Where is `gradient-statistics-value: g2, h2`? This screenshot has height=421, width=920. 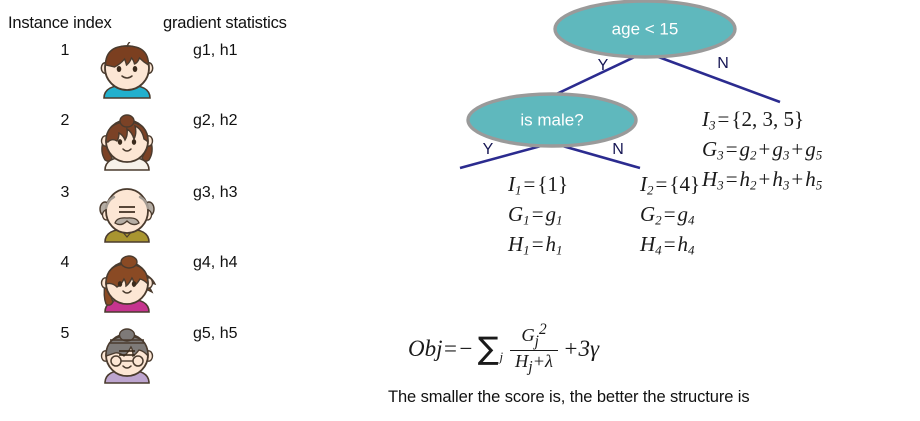
gradient-statistics-value: g2, h2 is located at coordinates (215, 120).